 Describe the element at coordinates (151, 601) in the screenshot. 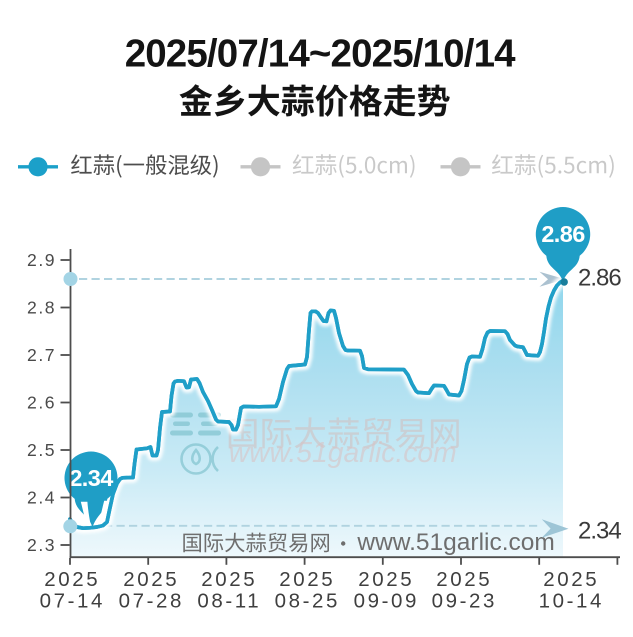

I see `svg-text: 07-28` at that location.